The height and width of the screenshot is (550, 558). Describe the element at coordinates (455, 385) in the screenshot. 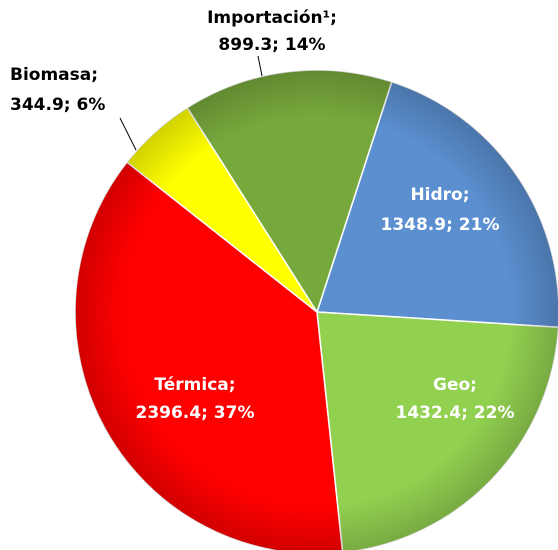

I see `slice-label-name: Geo;` at that location.